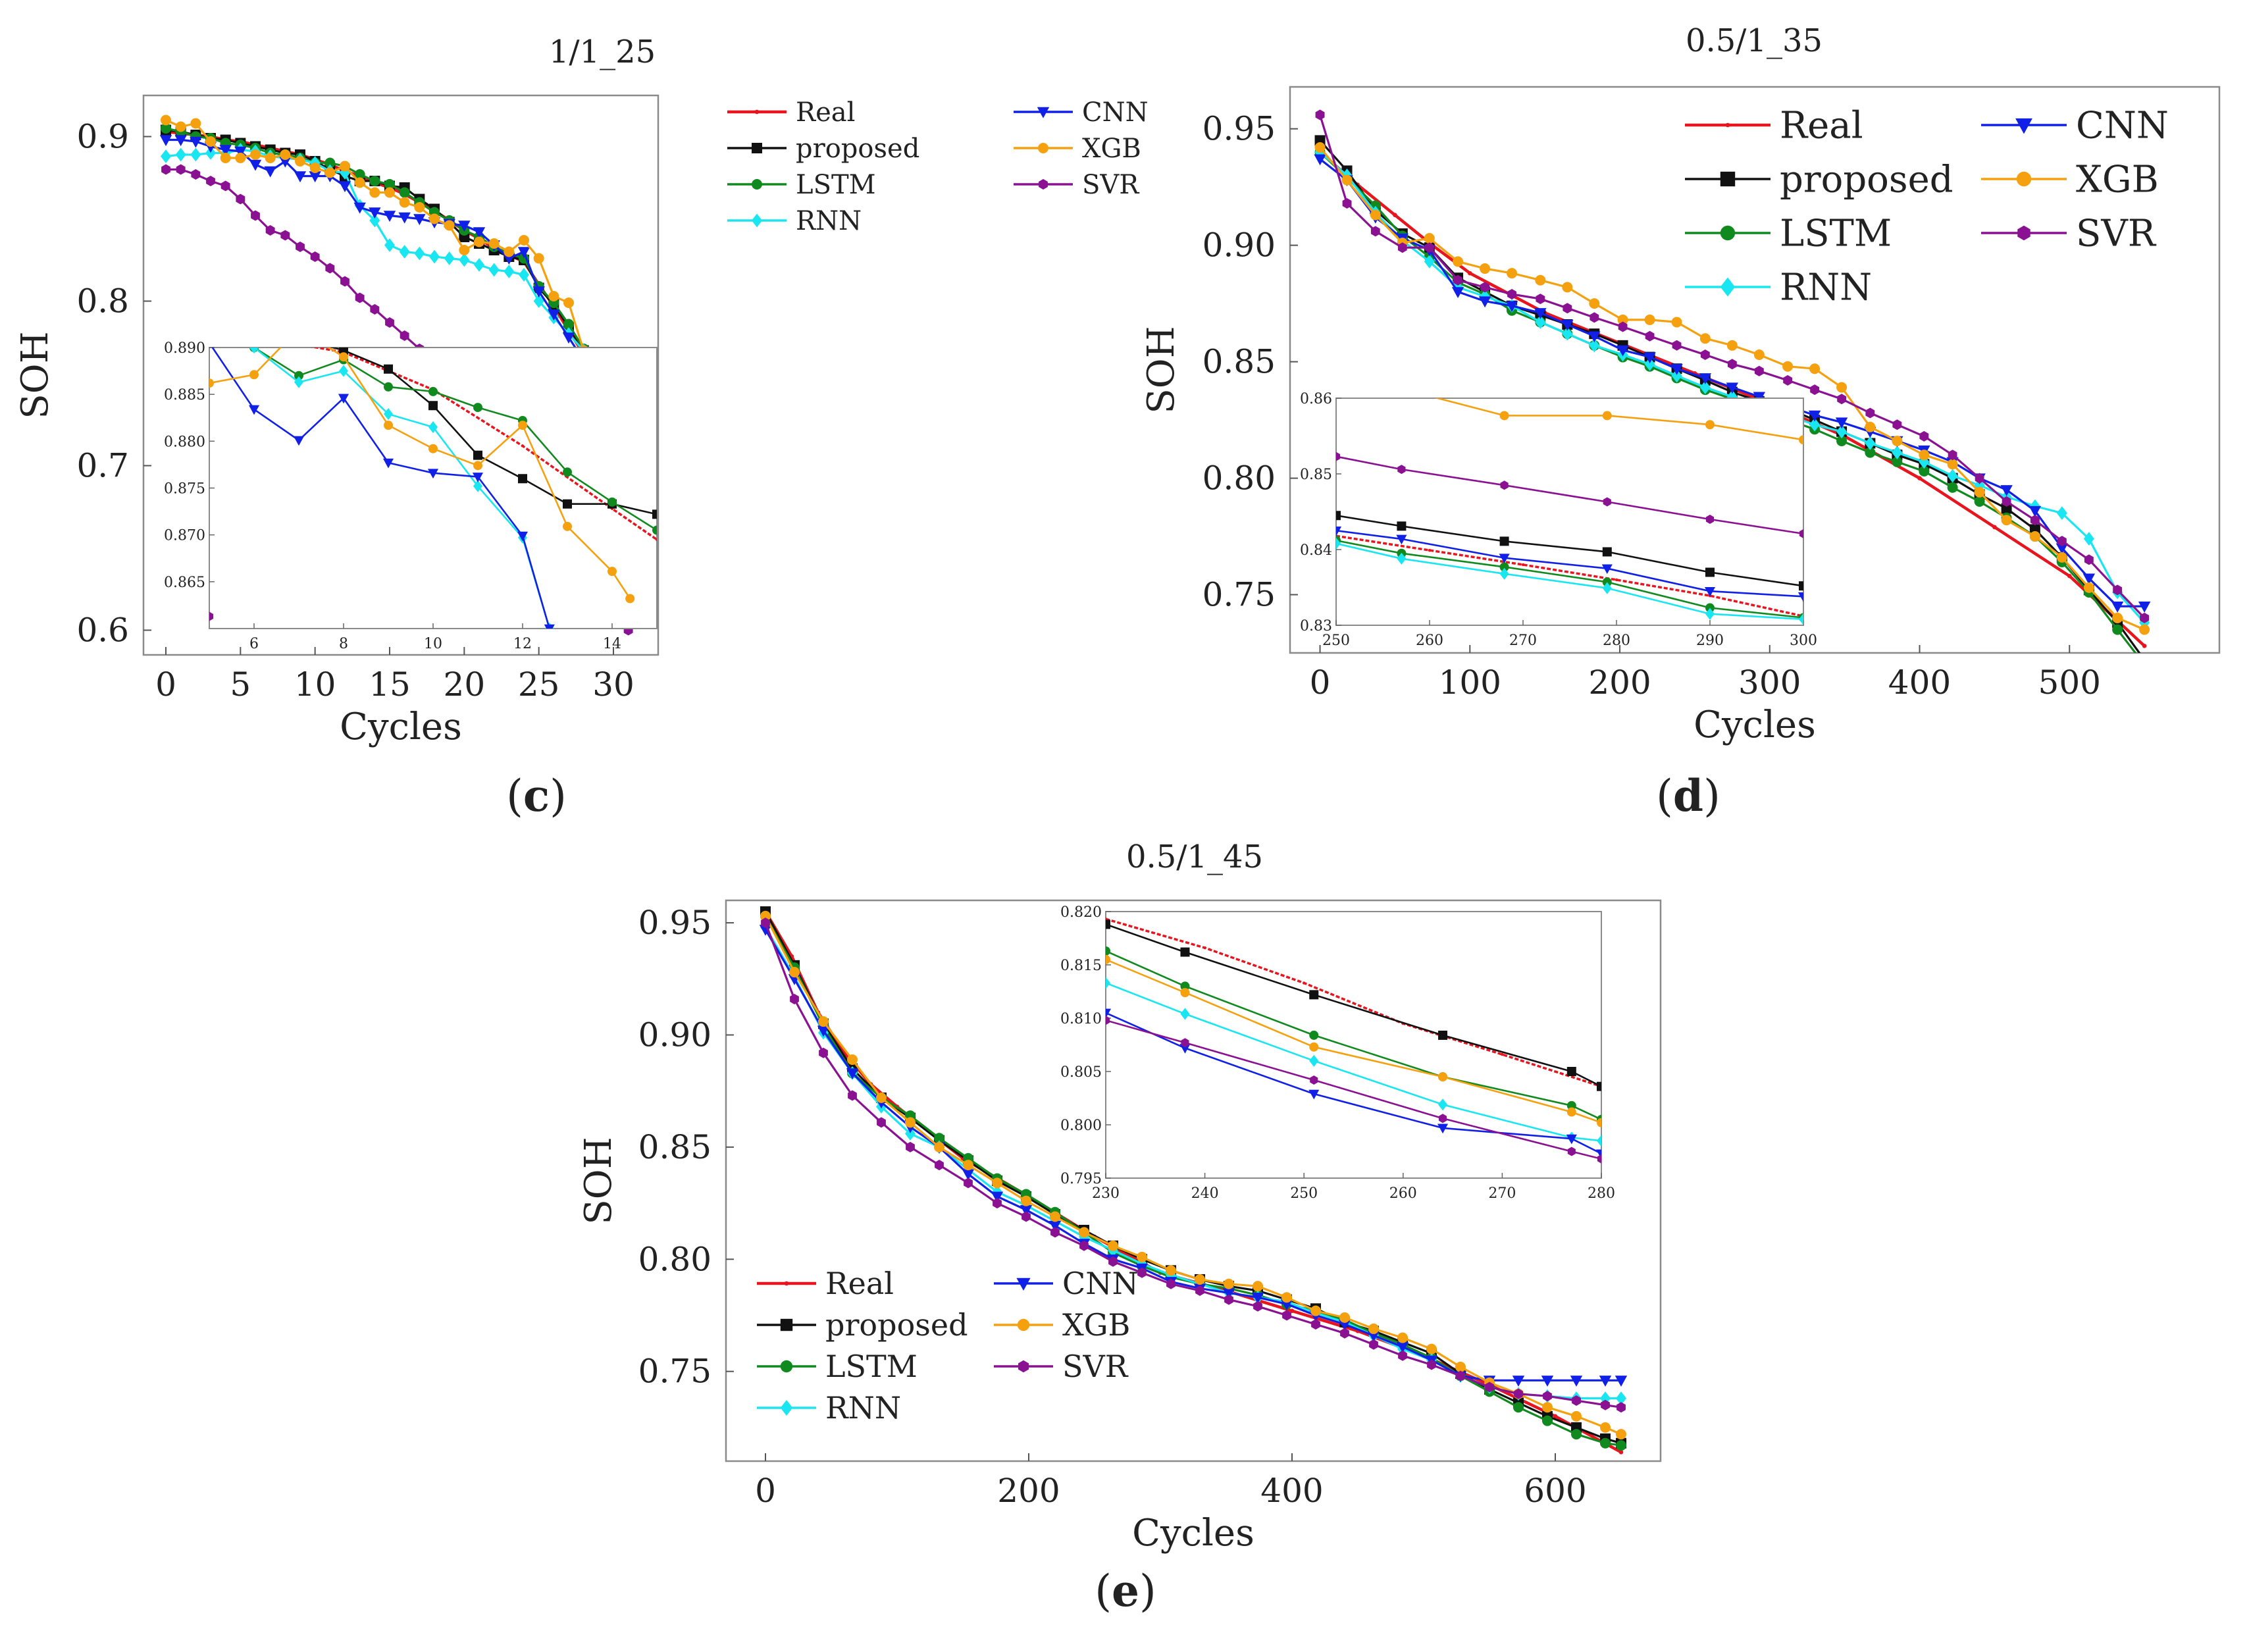  I want to click on legend-marker-svr, so click(2023, 233).